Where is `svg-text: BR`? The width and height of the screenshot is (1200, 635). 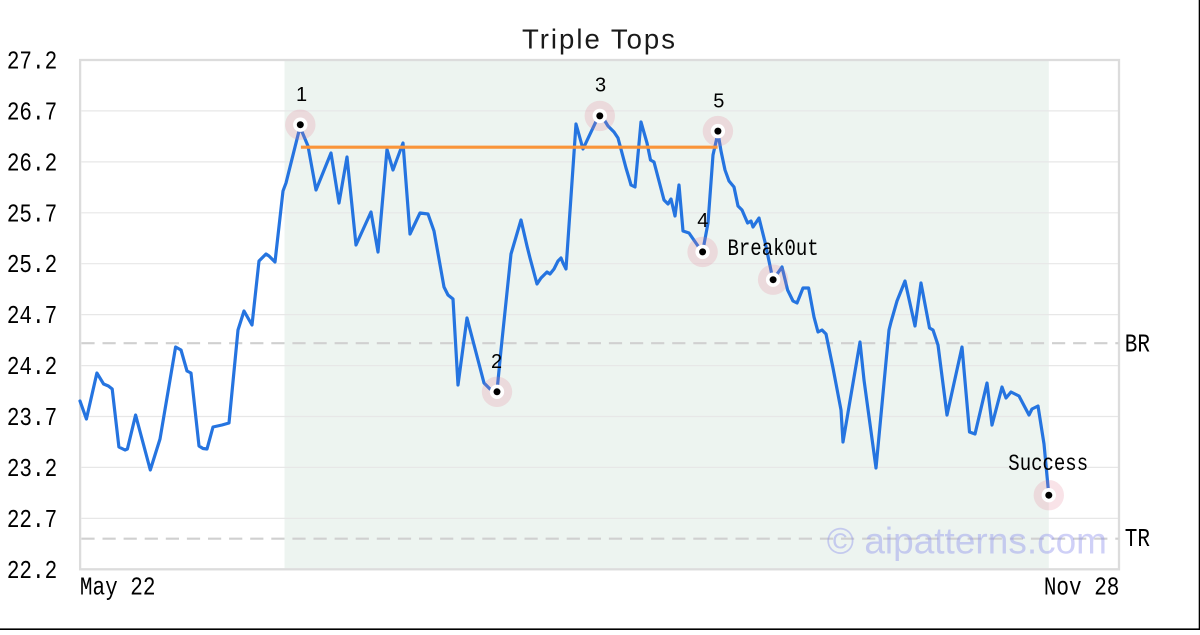 svg-text: BR is located at coordinates (1137, 346).